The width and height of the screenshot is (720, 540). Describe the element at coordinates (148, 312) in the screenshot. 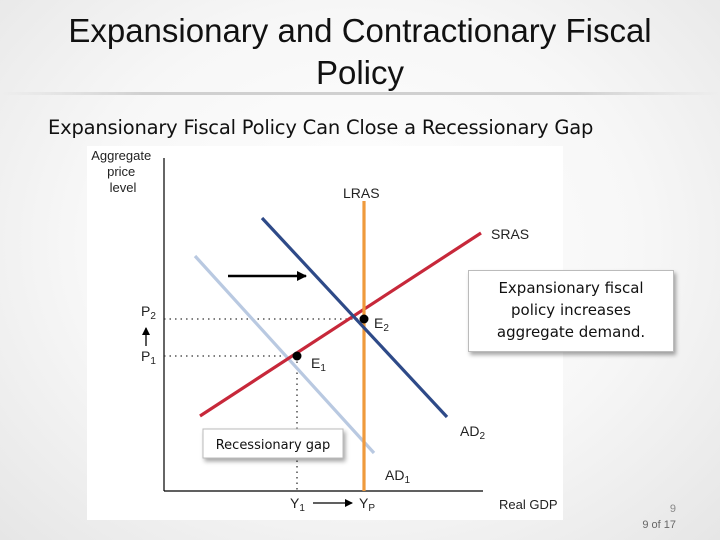

I see `p2-label: P2` at that location.